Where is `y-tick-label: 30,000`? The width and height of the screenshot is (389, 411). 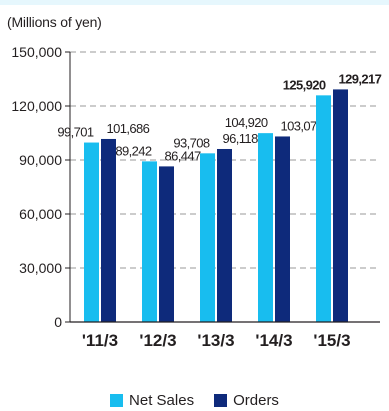
y-tick-label: 30,000 is located at coordinates (40, 268).